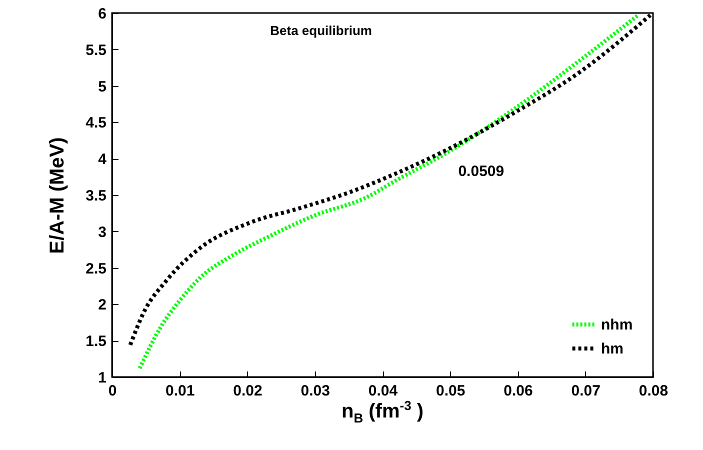 This screenshot has height=450, width=703. I want to click on x-tick-label: 0.02, so click(247, 391).